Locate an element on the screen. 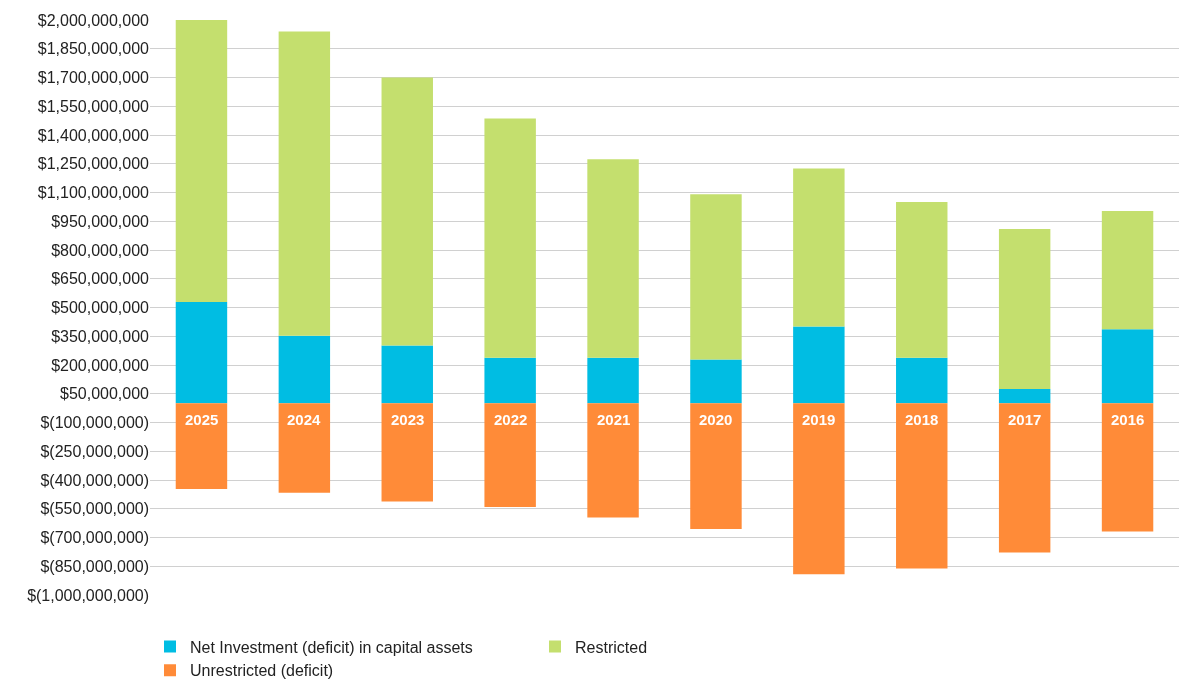 This screenshot has width=1199, height=700. y-tick-label: $1,400,000,000 is located at coordinates (93, 135).